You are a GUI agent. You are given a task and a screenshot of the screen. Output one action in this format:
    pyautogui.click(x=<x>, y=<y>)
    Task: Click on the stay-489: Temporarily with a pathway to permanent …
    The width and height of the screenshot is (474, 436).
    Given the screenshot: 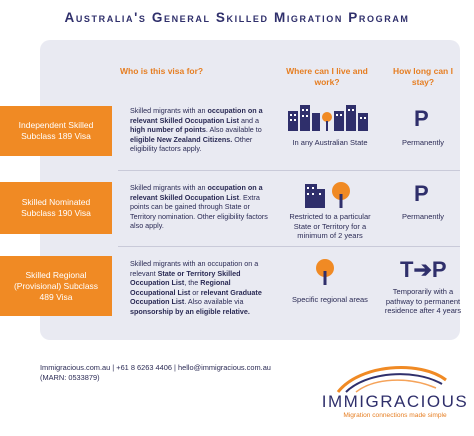 What is the action you would take?
    pyautogui.click(x=423, y=301)
    